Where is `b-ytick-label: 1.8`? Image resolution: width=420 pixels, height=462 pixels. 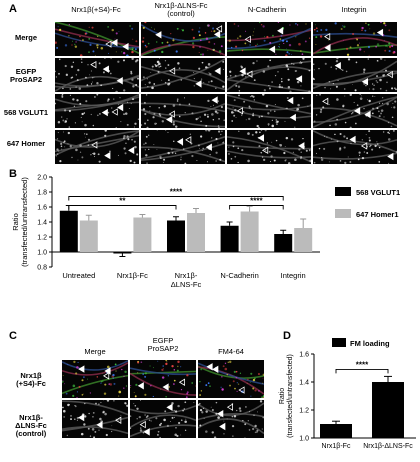 b-ytick-label: 1.8 is located at coordinates (42, 193).